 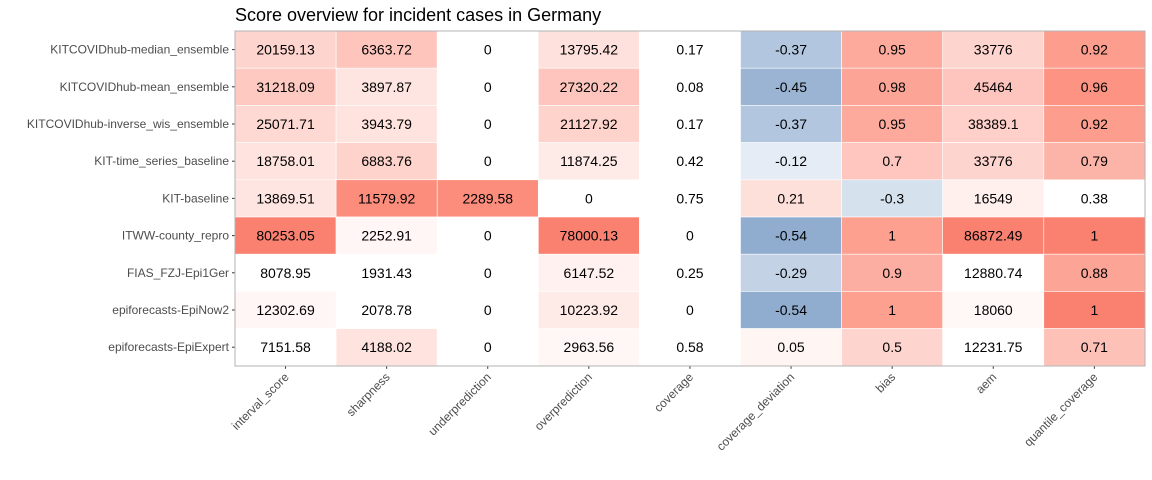 What do you see at coordinates (1094, 273) in the screenshot?
I see `cell-label-6-8: 0.88` at bounding box center [1094, 273].